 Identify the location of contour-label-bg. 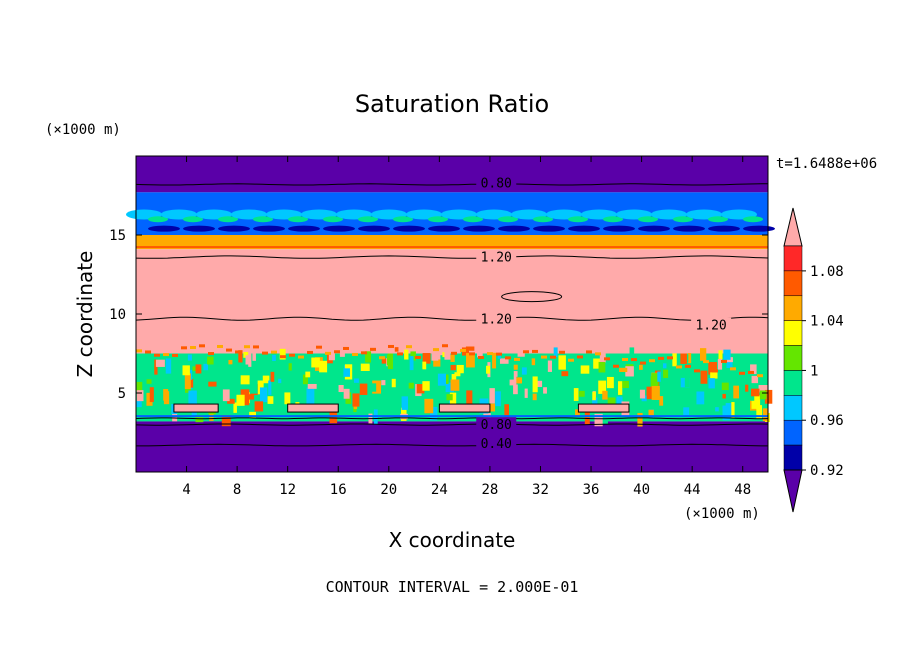
(496, 318).